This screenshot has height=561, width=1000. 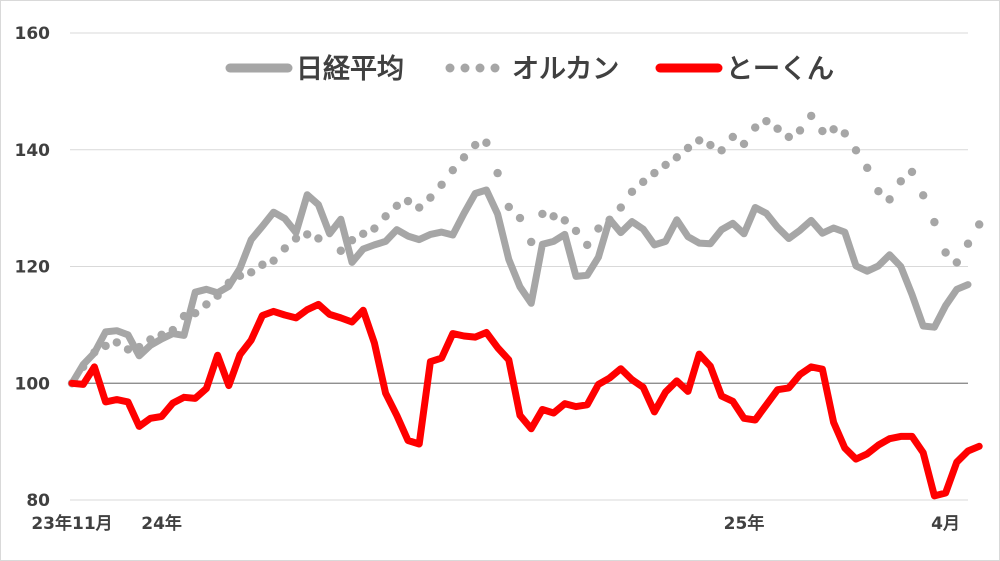 What do you see at coordinates (350, 69) in the screenshot?
I see `legend-label: 日経平均` at bounding box center [350, 69].